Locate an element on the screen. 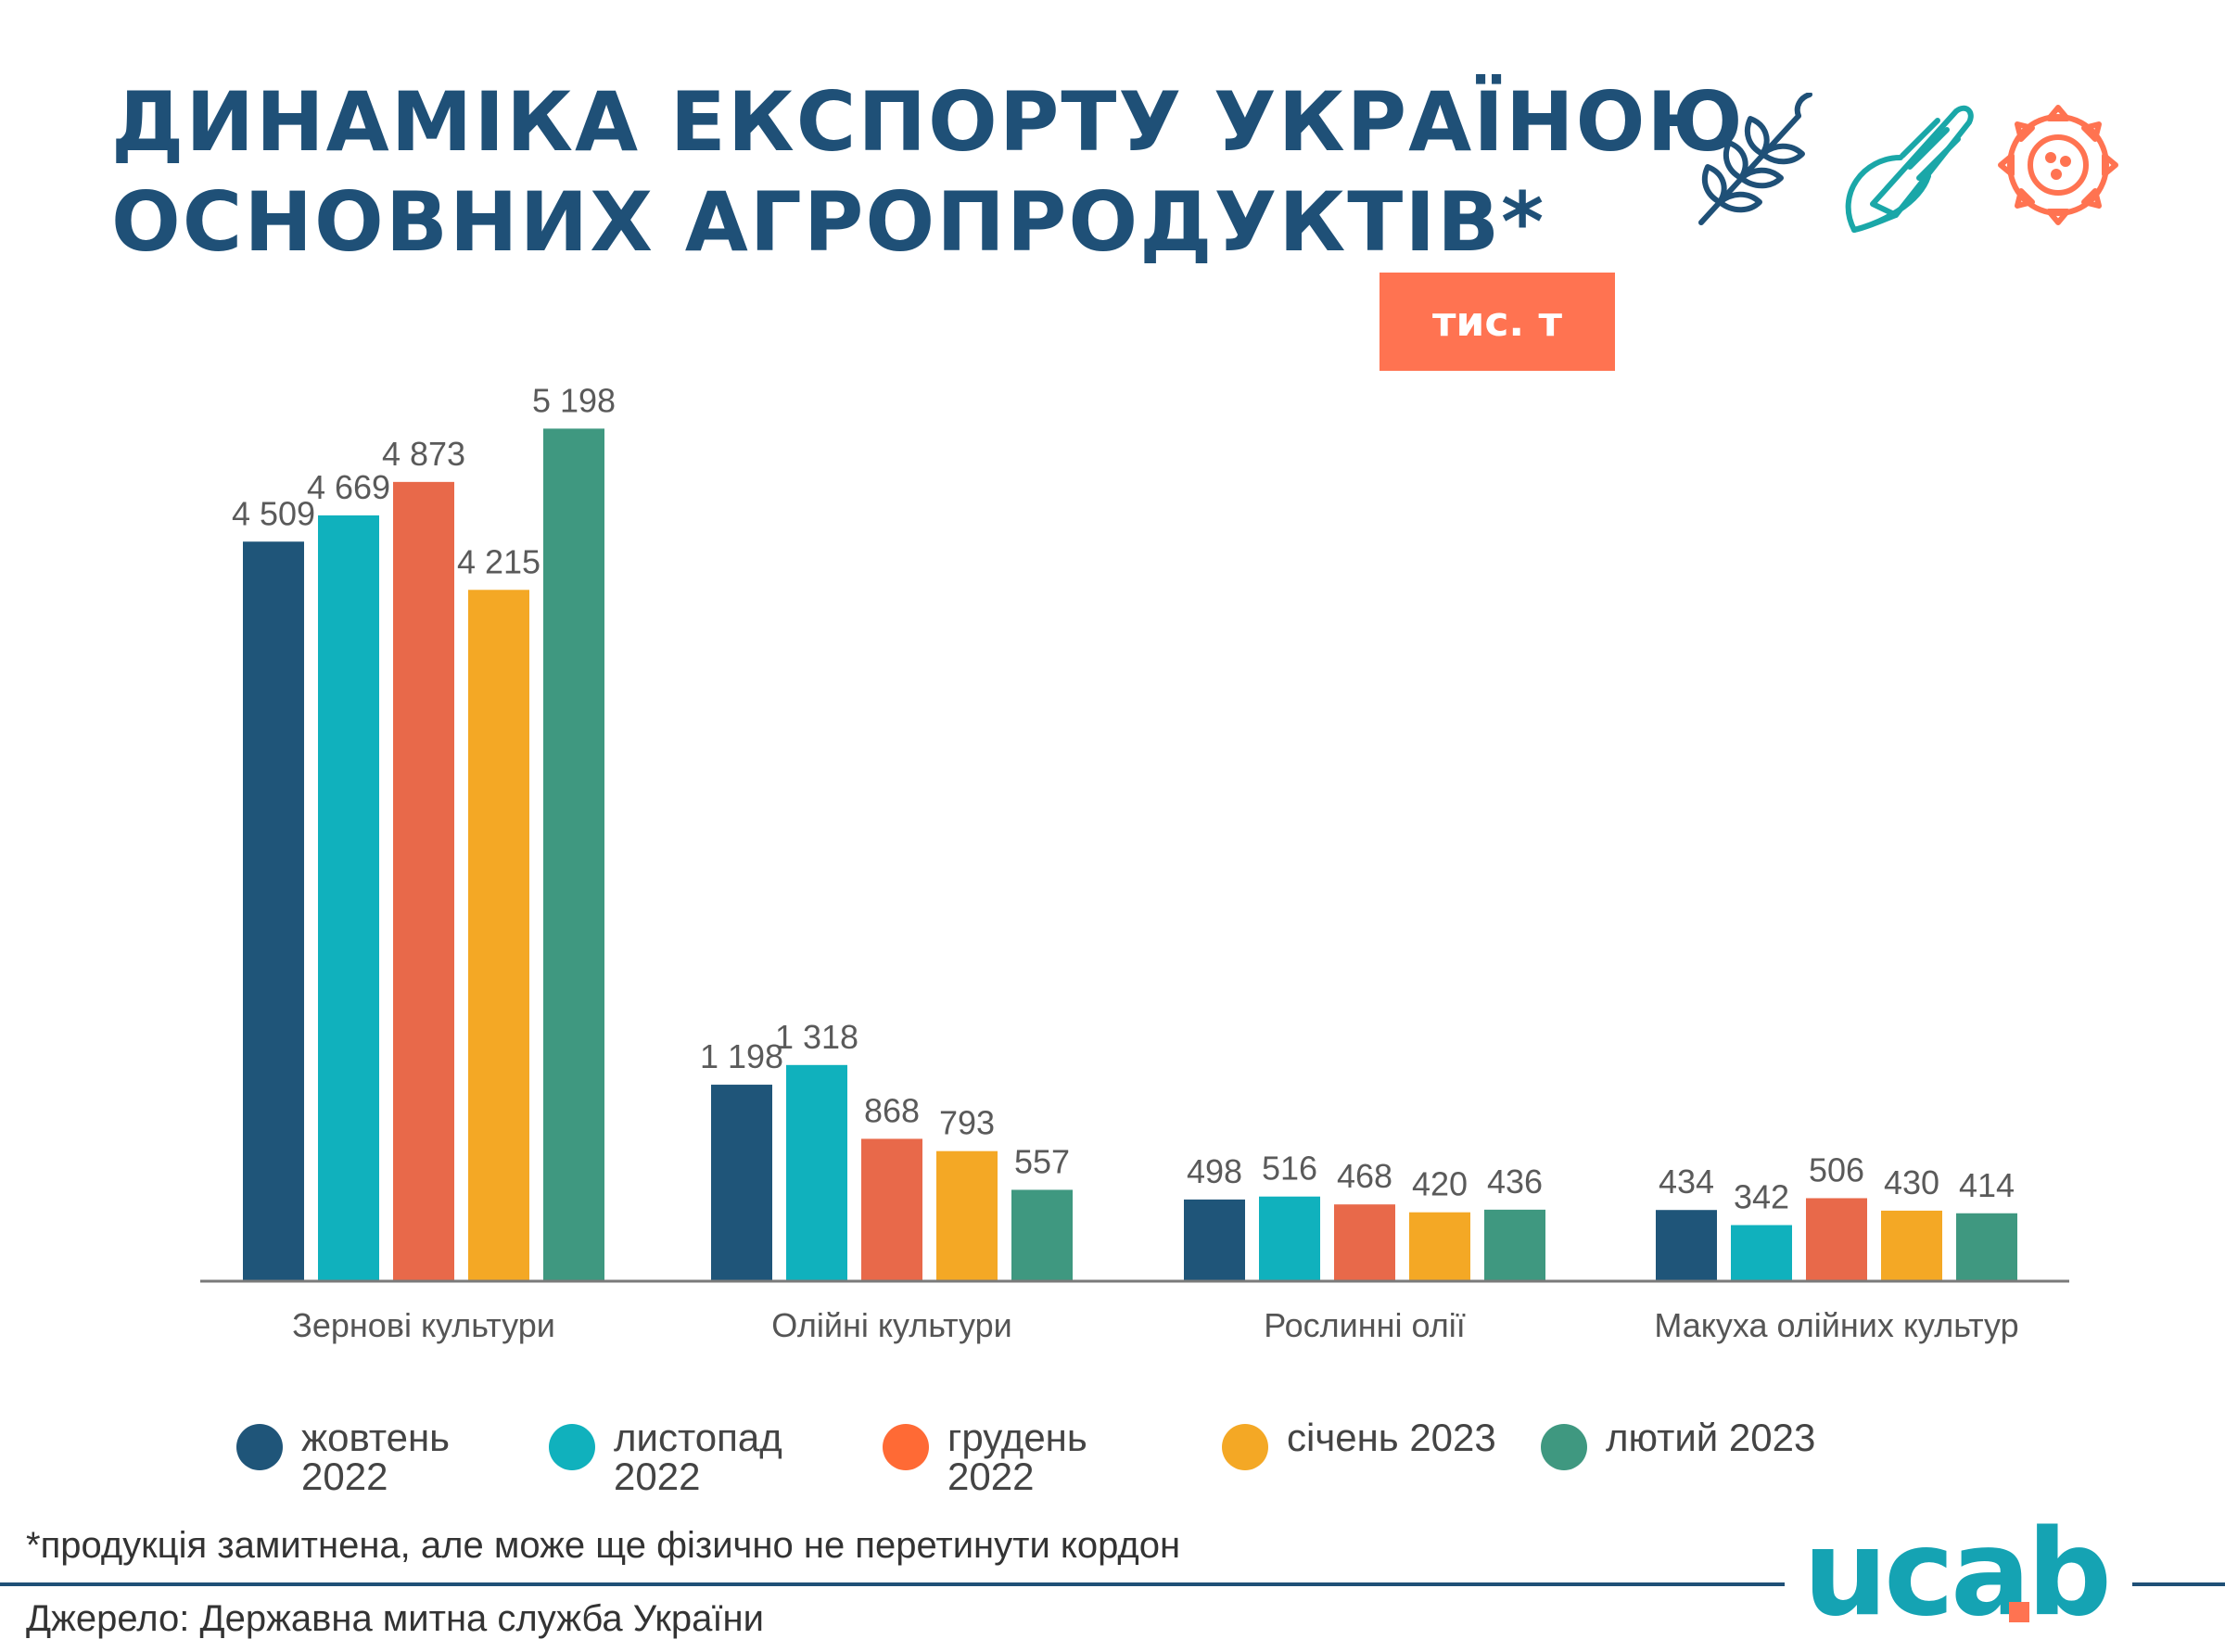  data-label-2-1: 1 198 is located at coordinates (741, 1056).